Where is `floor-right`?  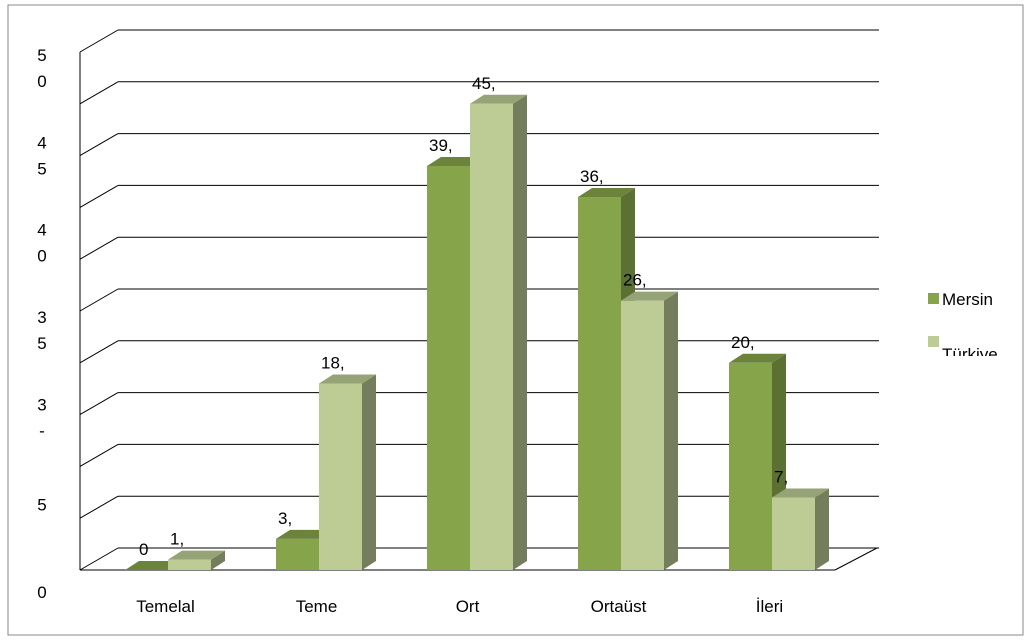
floor-right is located at coordinates (856, 559).